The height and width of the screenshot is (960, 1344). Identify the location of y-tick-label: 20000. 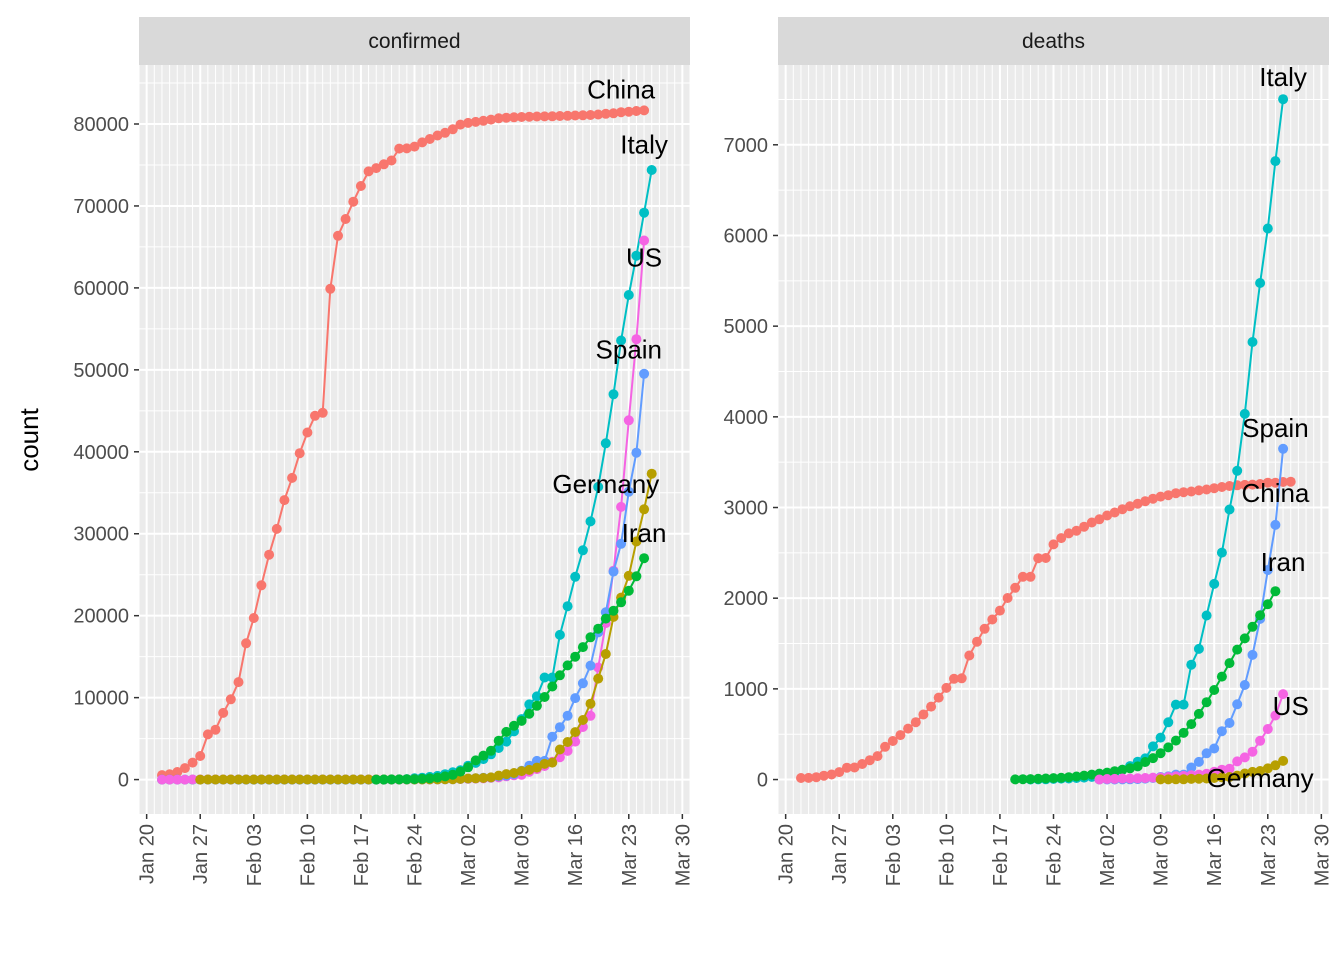
(101, 617).